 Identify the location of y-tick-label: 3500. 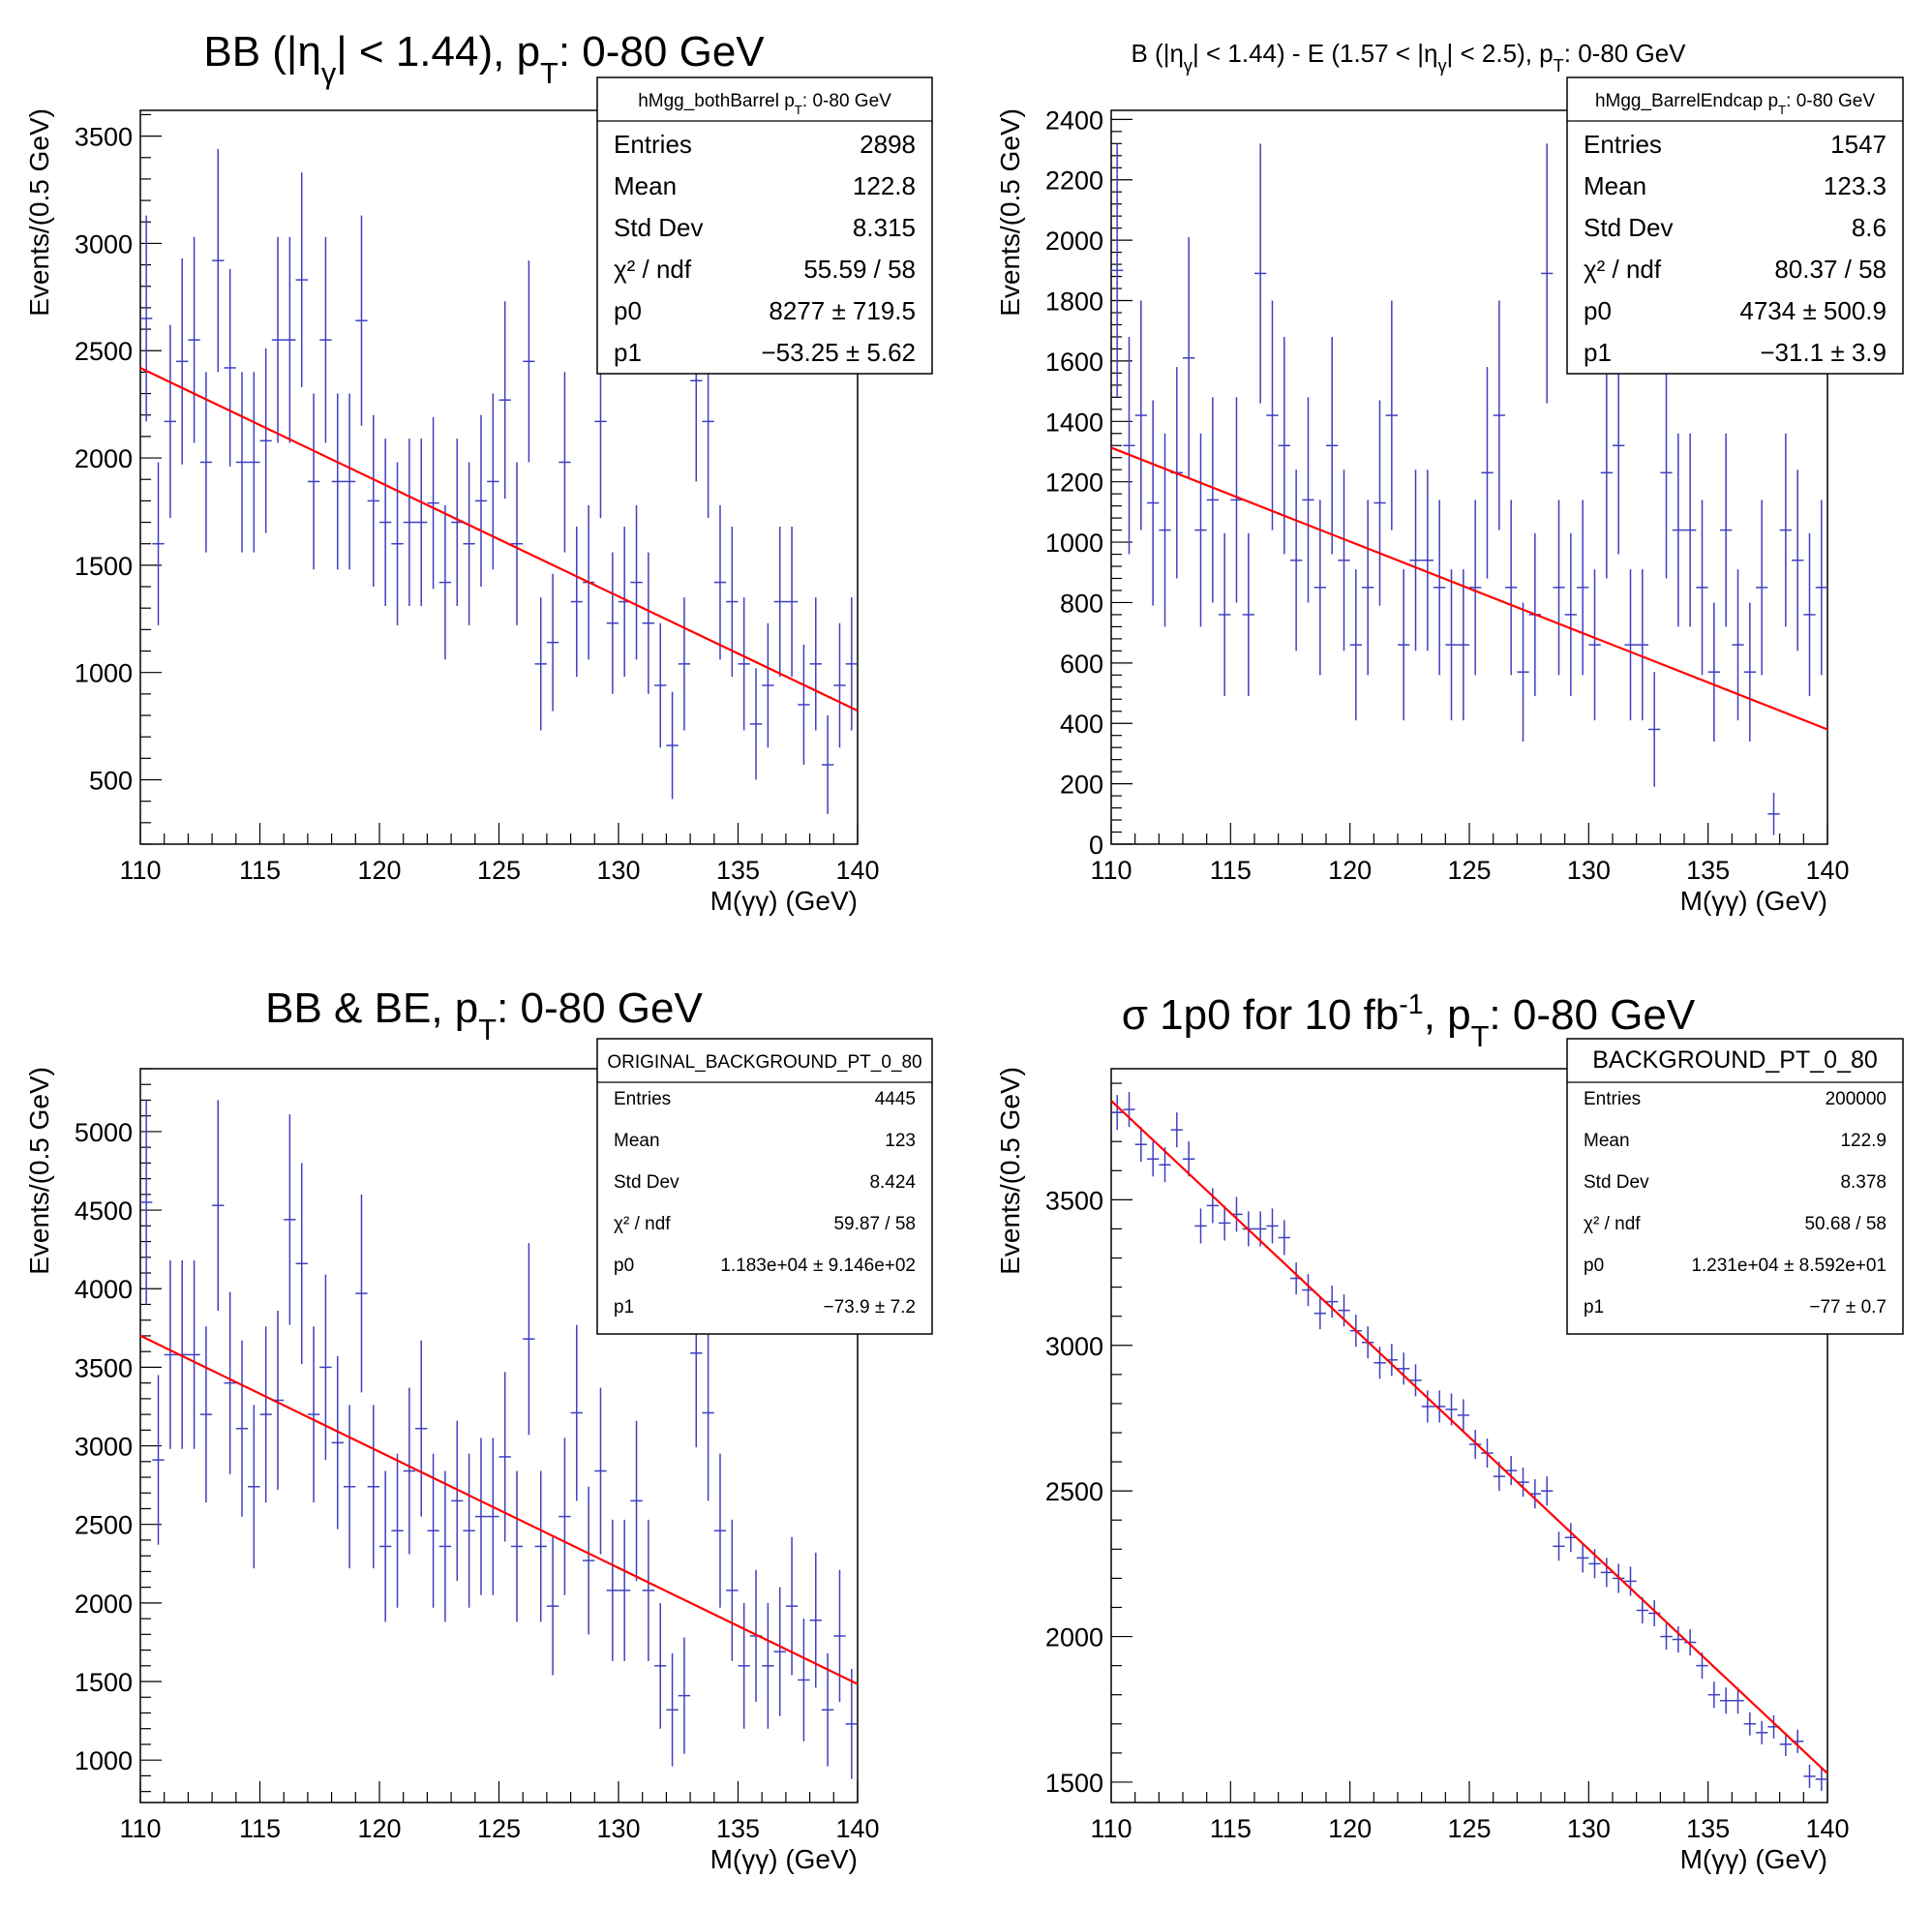
(104, 137).